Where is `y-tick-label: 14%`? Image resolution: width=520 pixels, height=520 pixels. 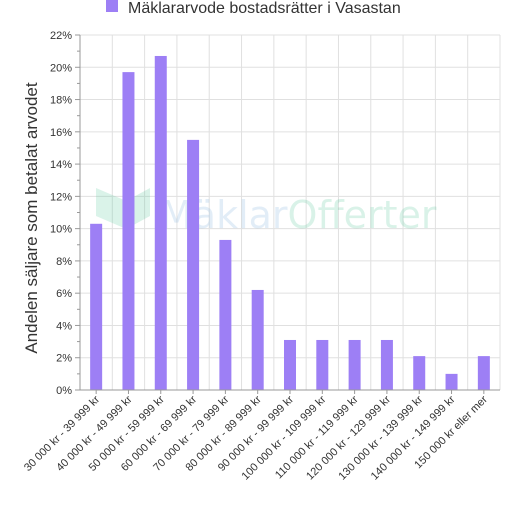
y-tick-label: 14% is located at coordinates (61, 165).